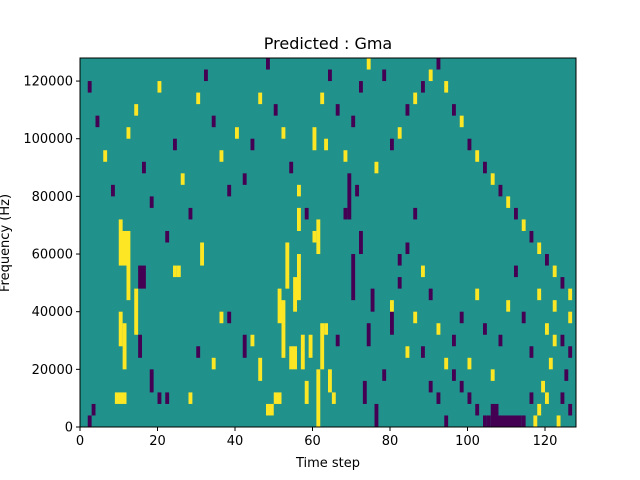  What do you see at coordinates (52, 255) in the screenshot?
I see `y-tick-label: 60000` at bounding box center [52, 255].